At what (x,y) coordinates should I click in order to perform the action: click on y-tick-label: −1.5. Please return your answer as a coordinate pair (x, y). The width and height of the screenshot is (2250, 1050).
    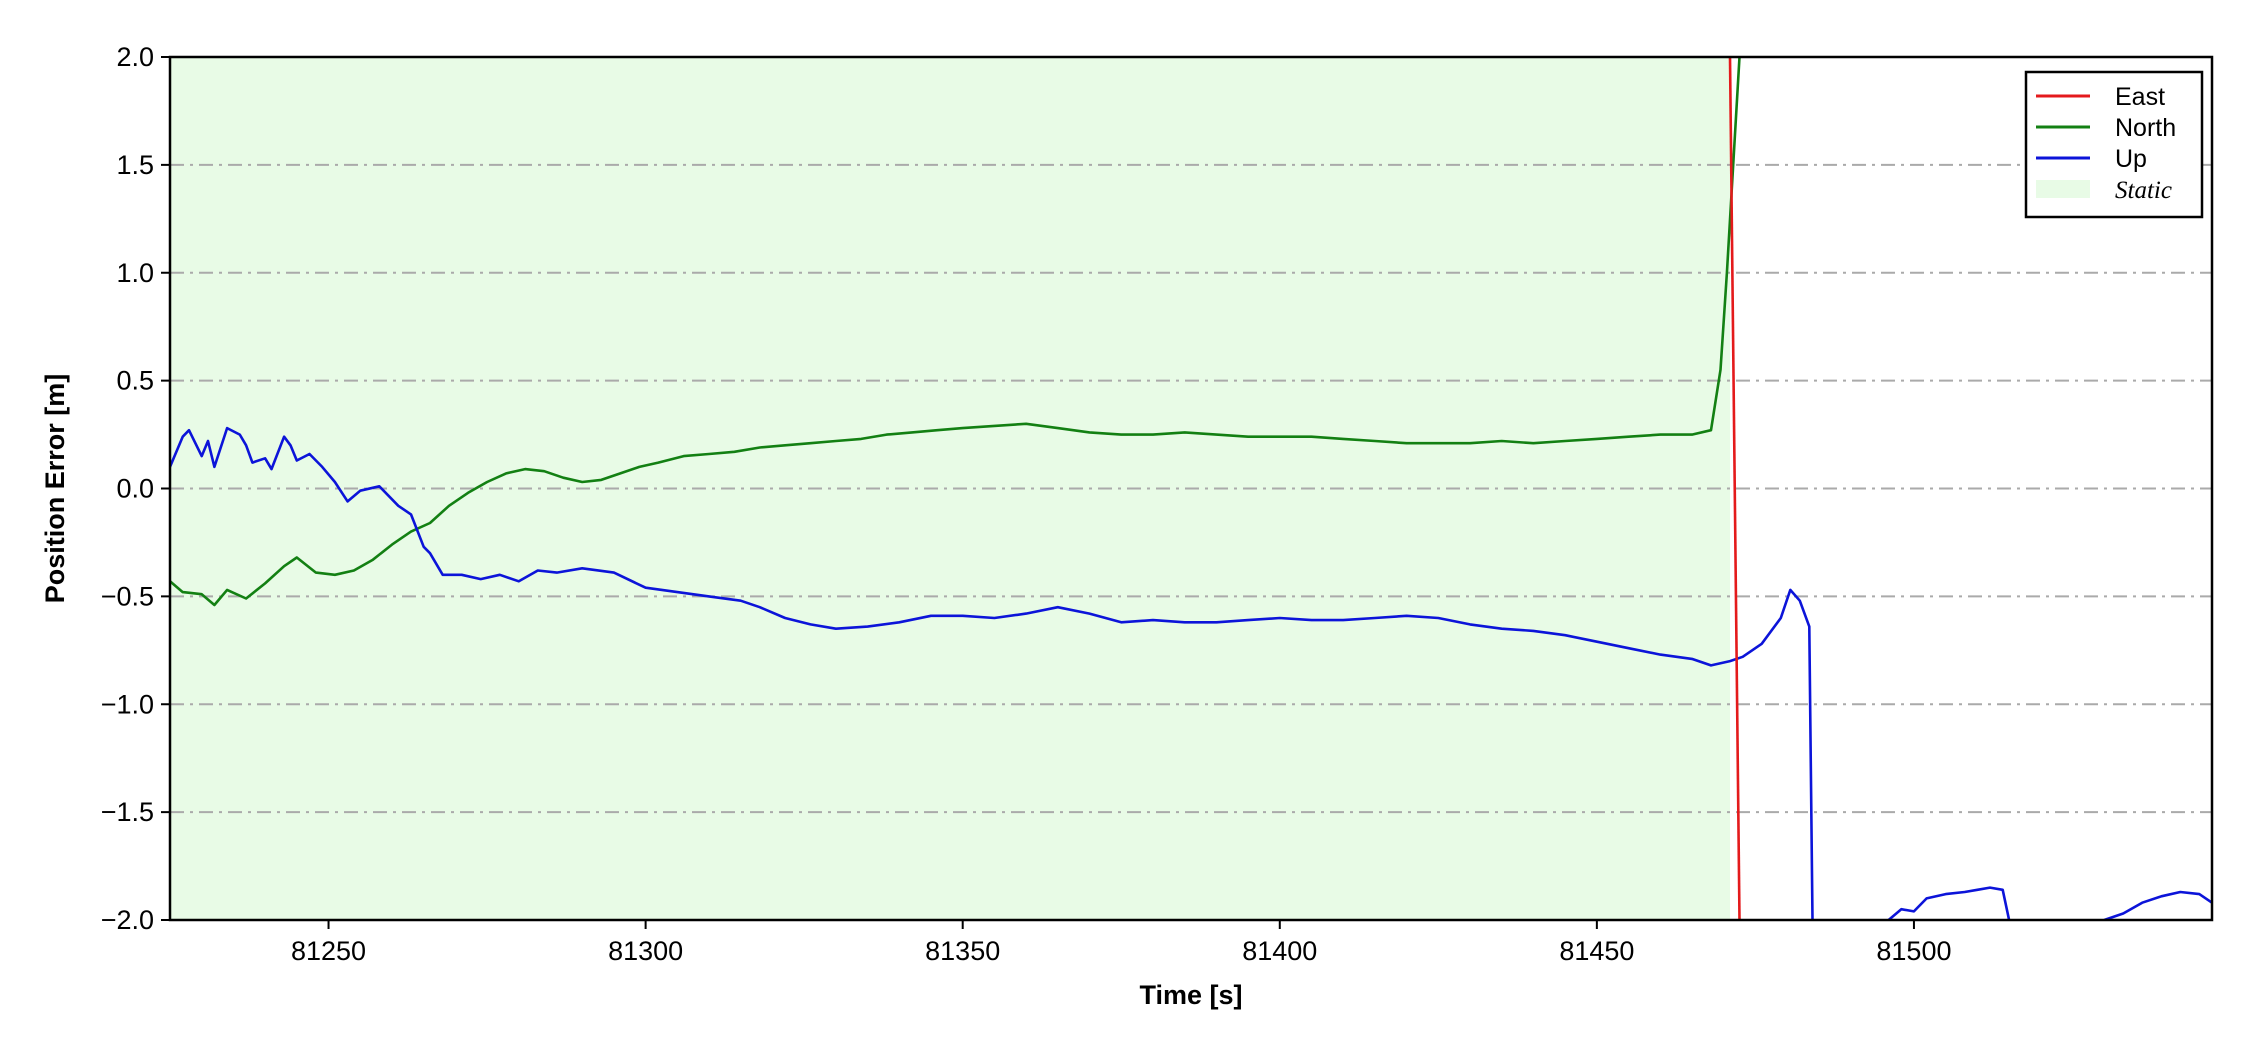
    Looking at the image, I should click on (127, 812).